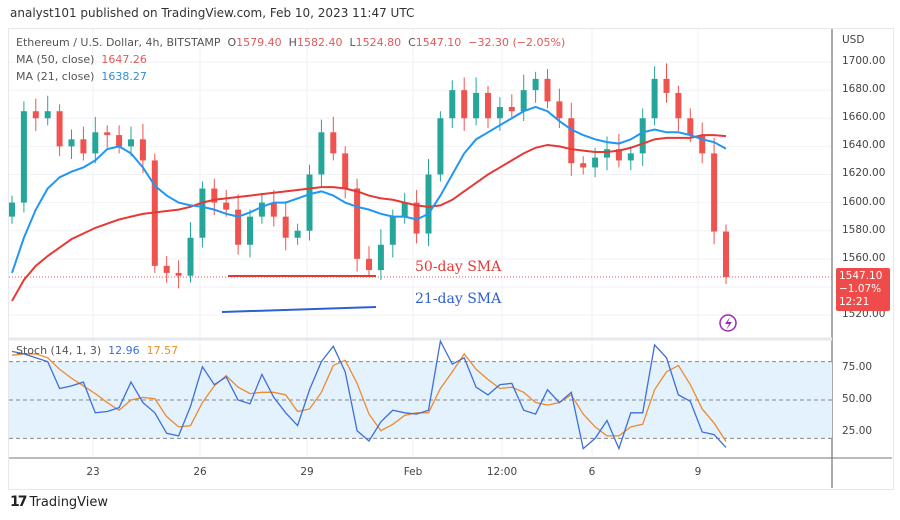 The width and height of the screenshot is (900, 520). What do you see at coordinates (458, 299) in the screenshot?
I see `sma21-annotation: 21-day SMA` at bounding box center [458, 299].